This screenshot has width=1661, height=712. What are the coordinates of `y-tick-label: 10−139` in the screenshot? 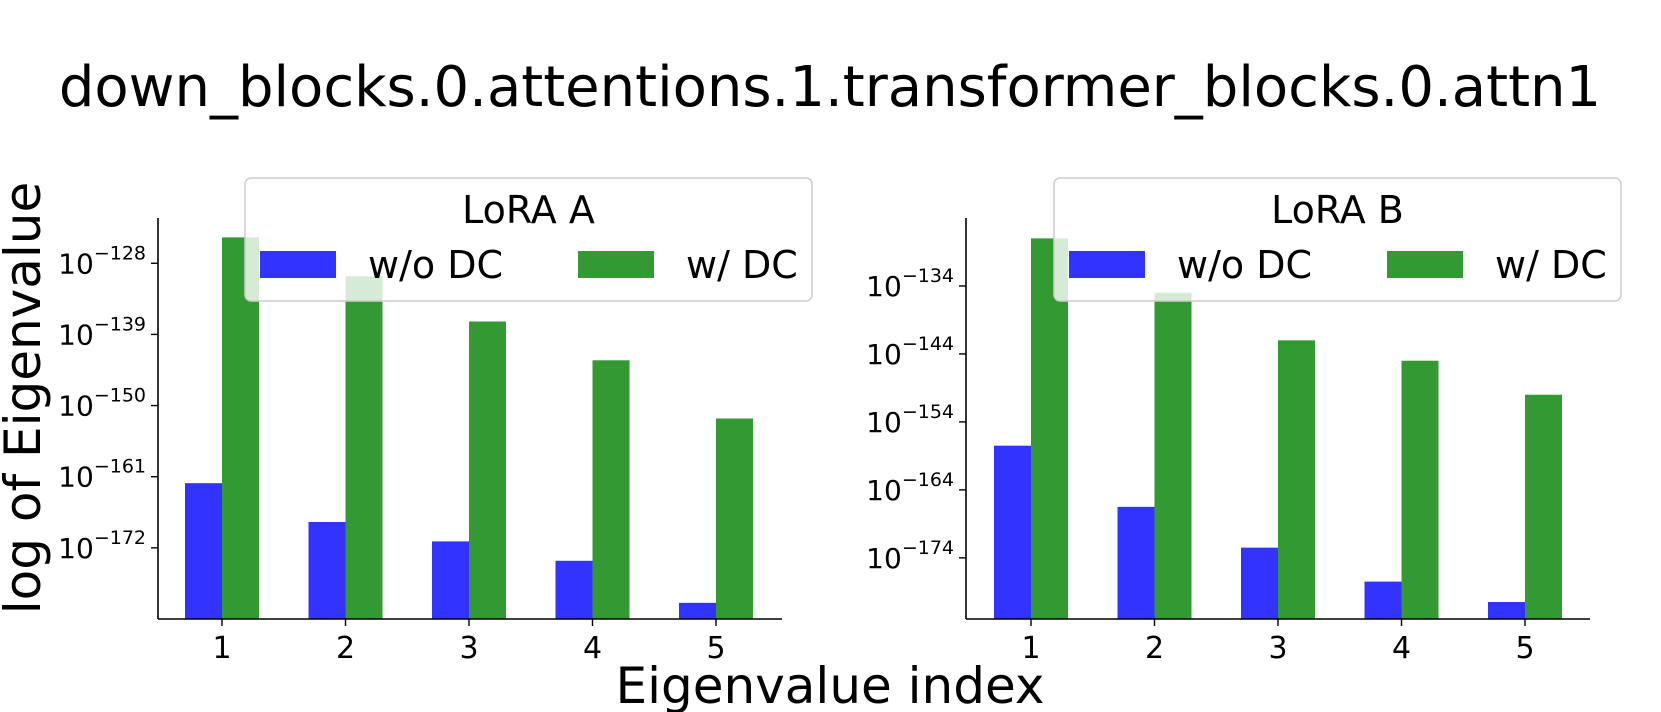 It's located at (102, 332).